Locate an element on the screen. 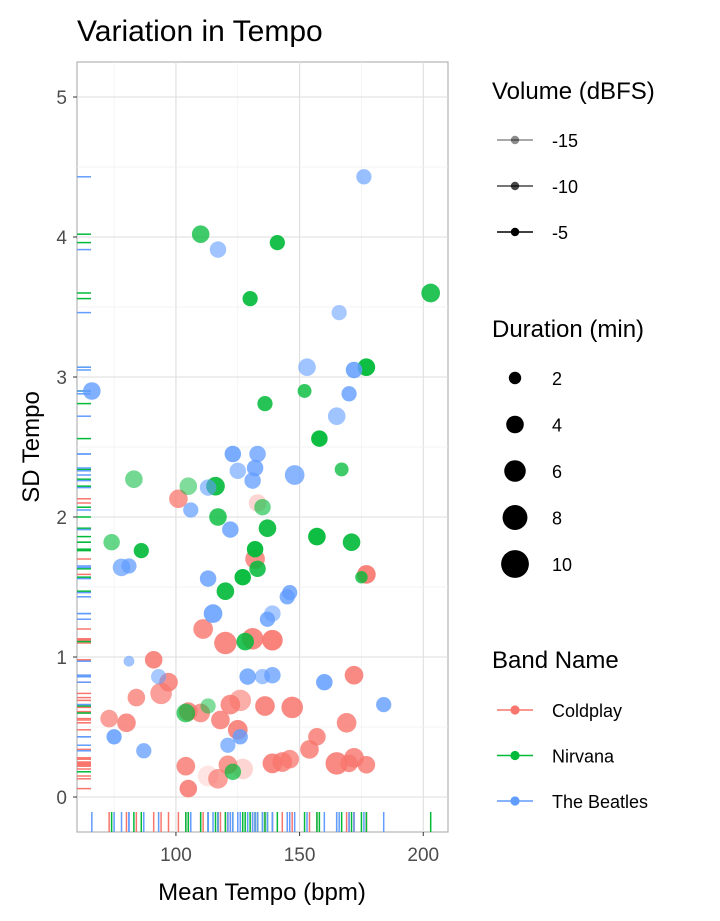 The image size is (720, 921). y-axis-title: SD Tempo is located at coordinates (31, 447).